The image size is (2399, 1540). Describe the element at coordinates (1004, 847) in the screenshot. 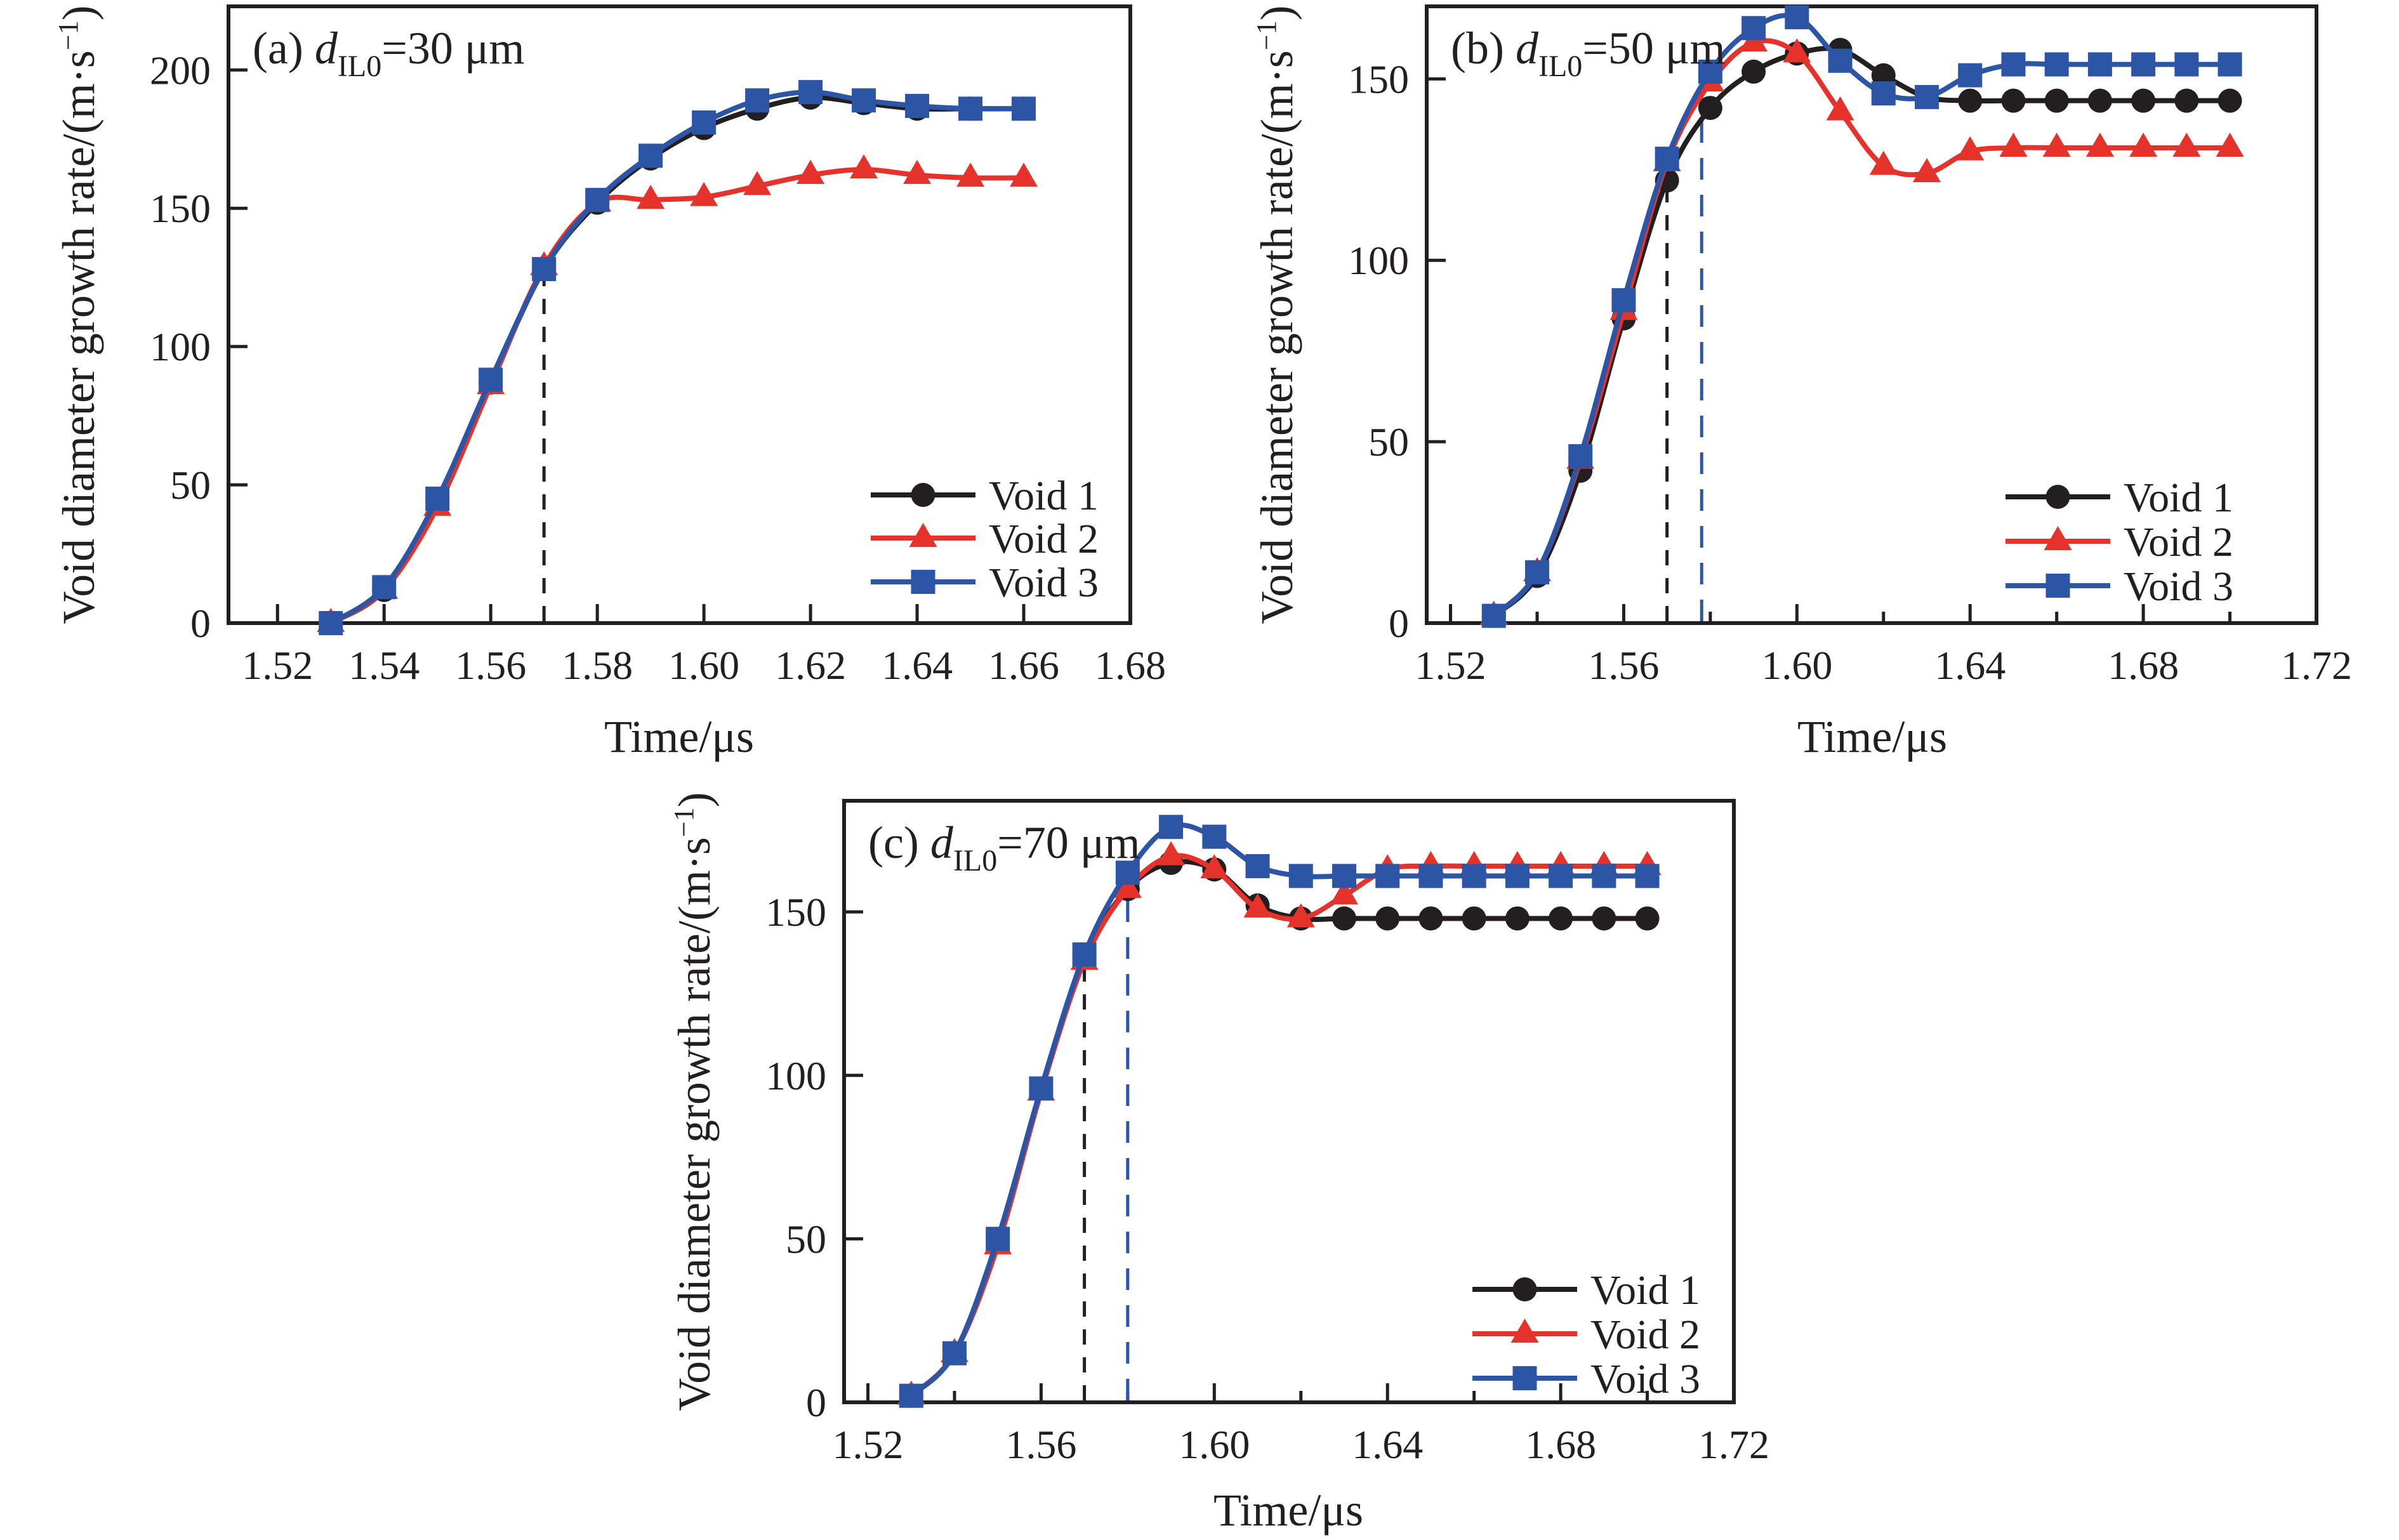

I see `panel-title: (c) dIL0=70 μm` at that location.